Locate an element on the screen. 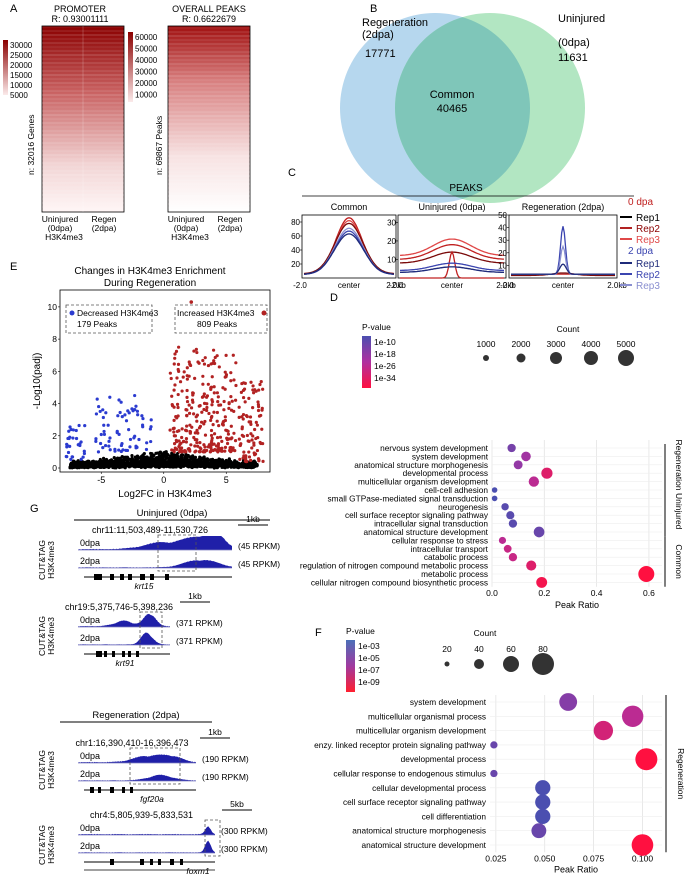 This screenshot has width=685, height=884. overall-mark: H3K4me3 is located at coordinates (190, 237).